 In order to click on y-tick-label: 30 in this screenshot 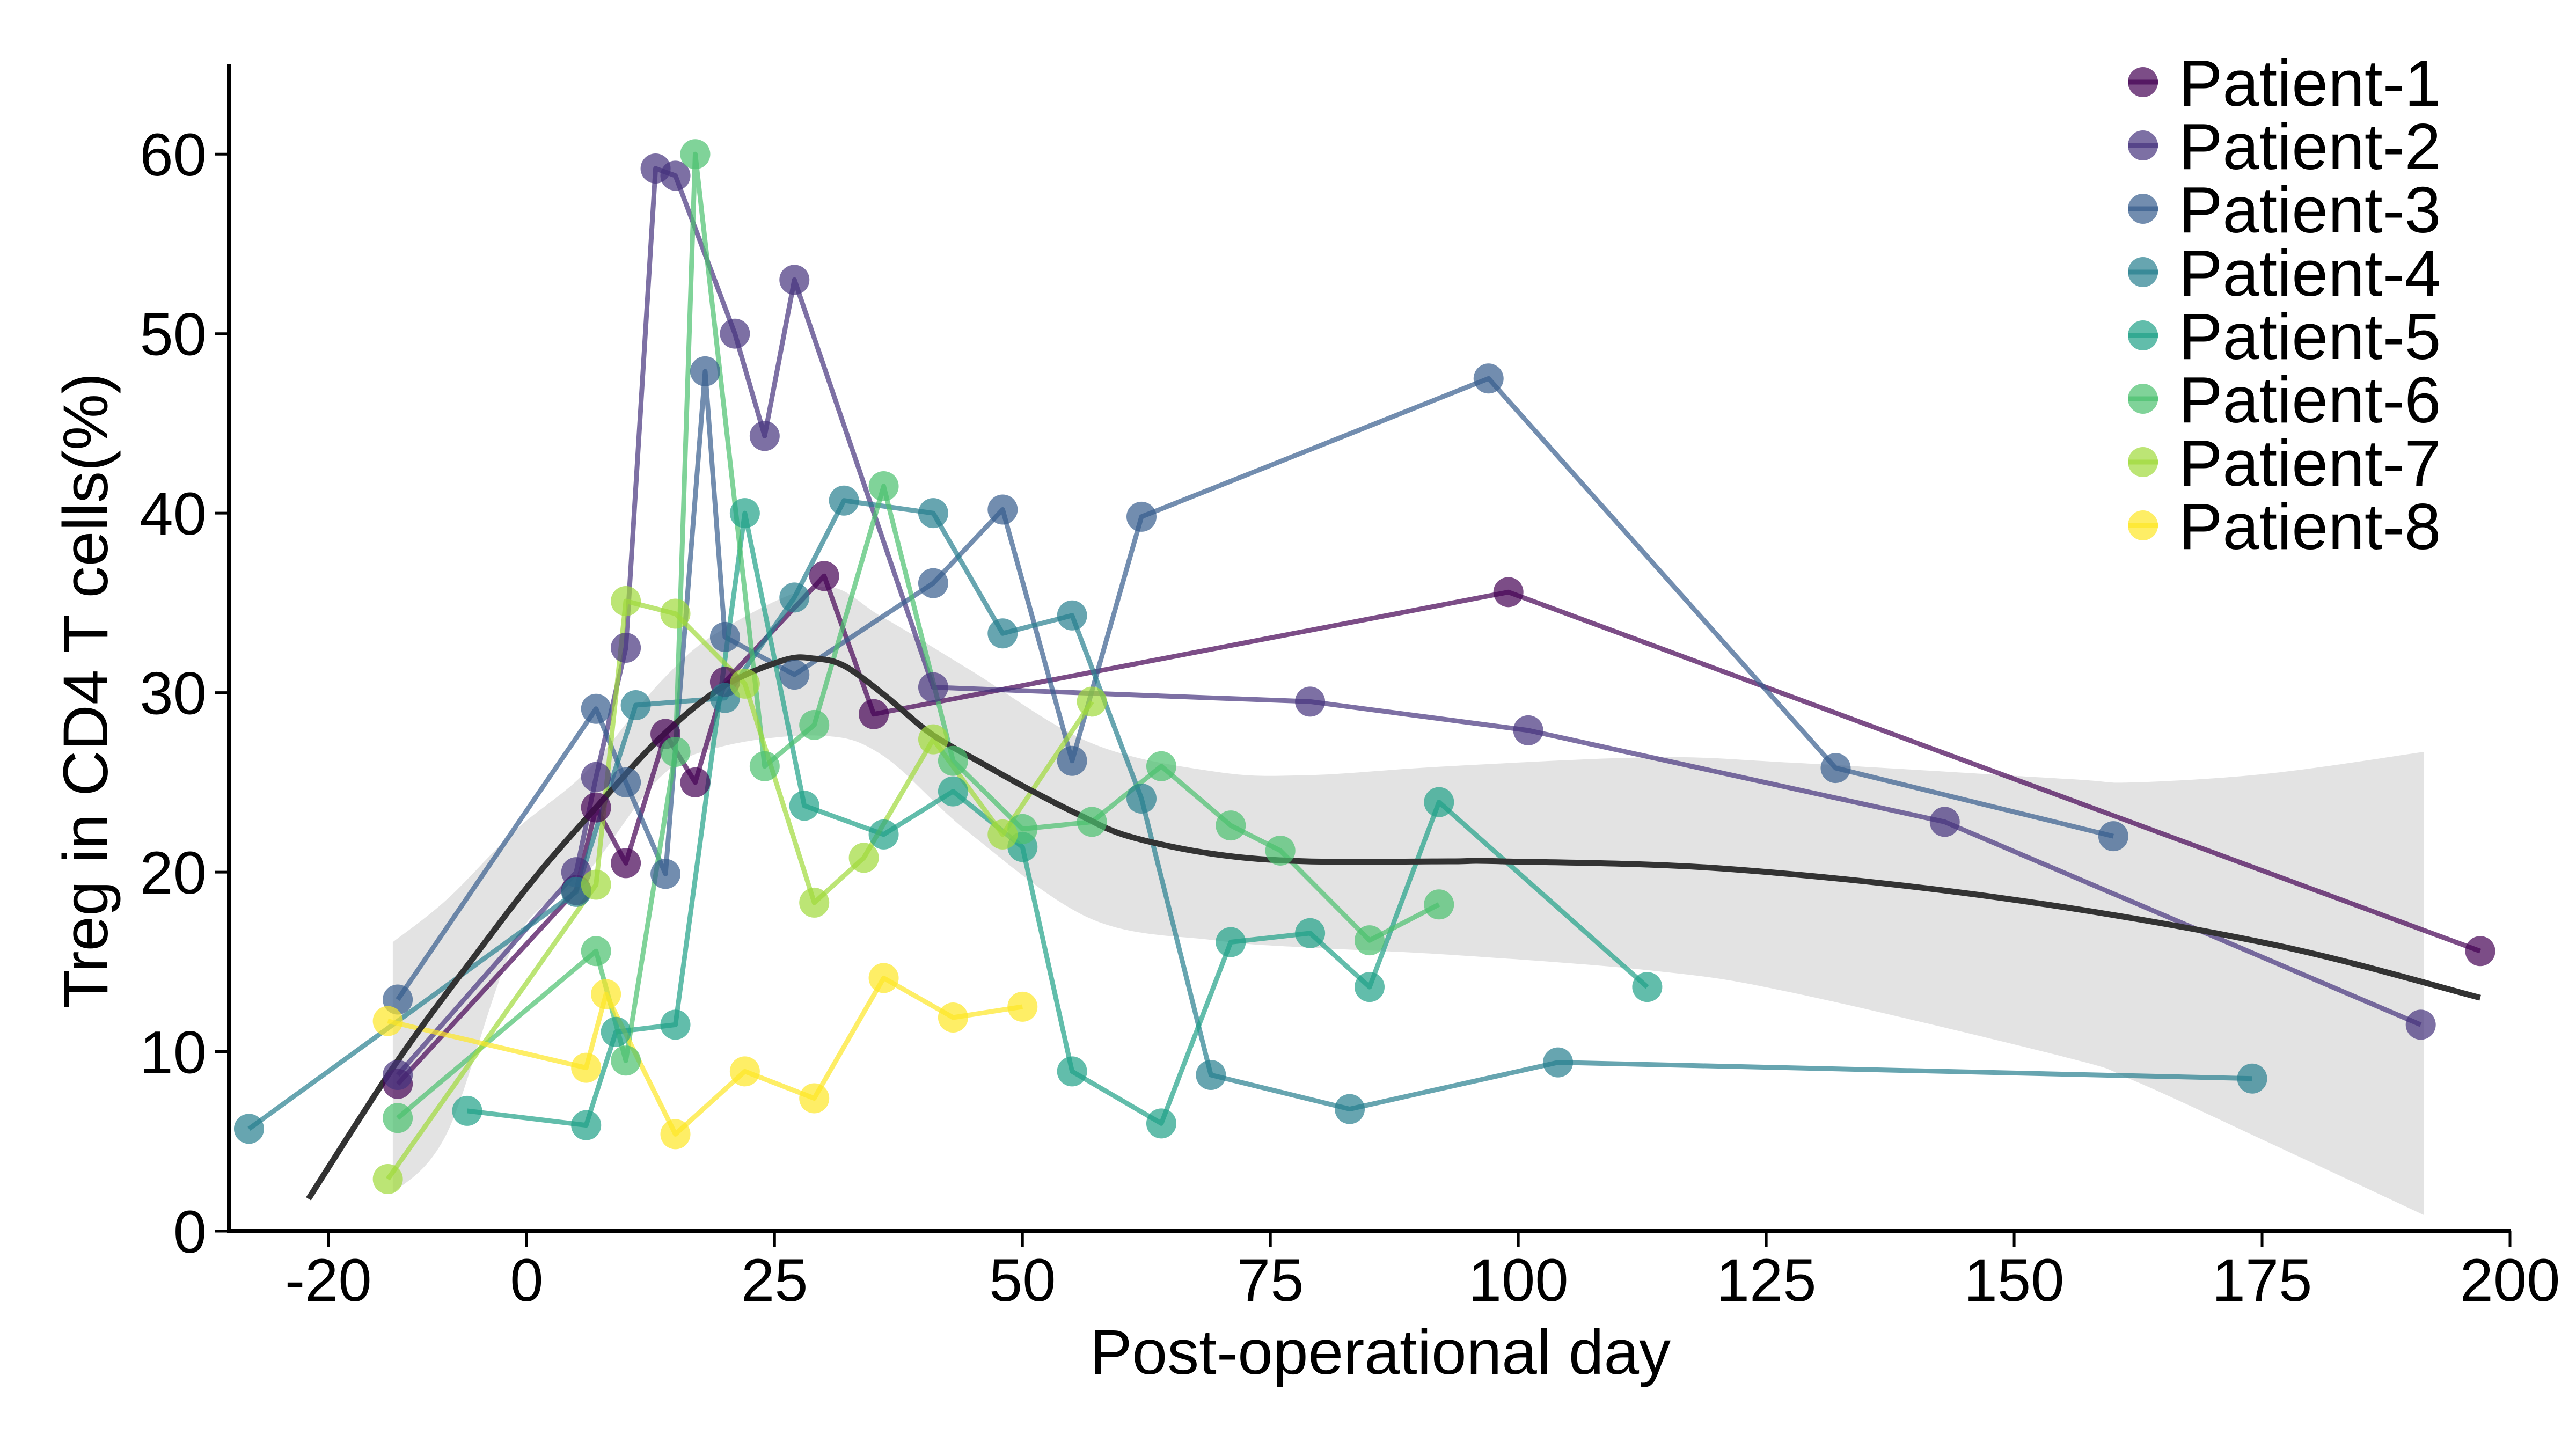, I will do `click(173, 693)`.